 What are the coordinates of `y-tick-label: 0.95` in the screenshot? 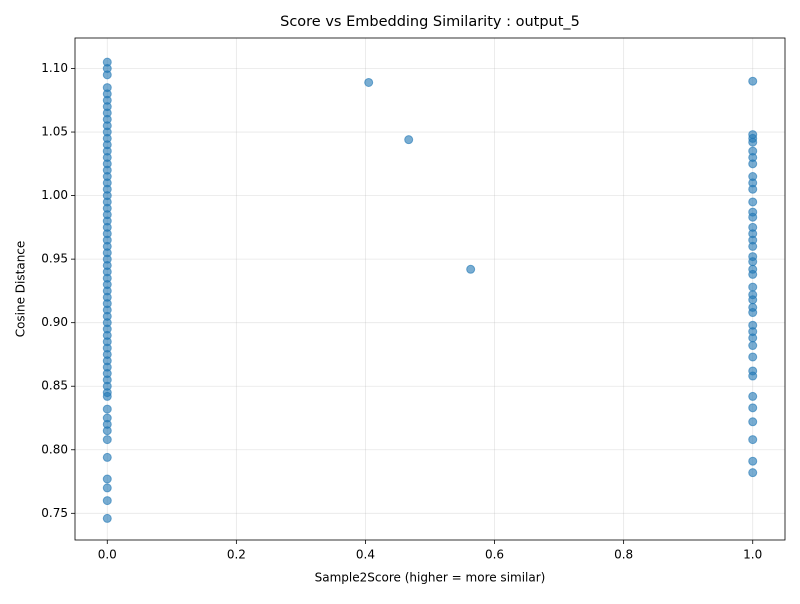 It's located at (54, 259).